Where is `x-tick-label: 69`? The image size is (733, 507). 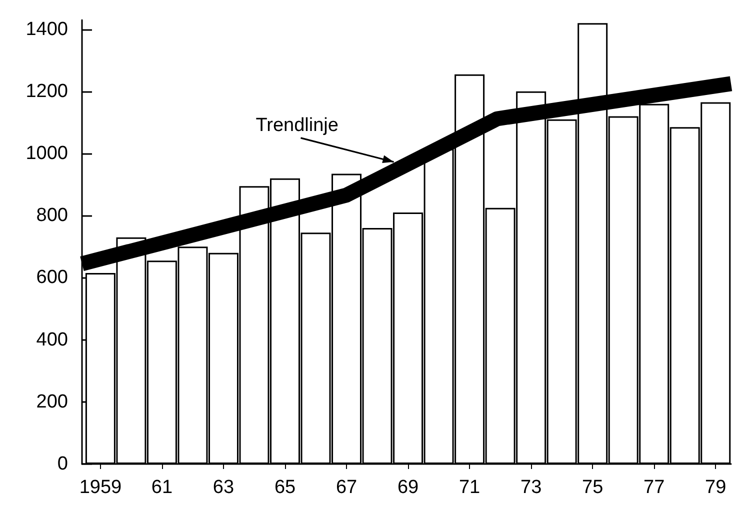
x-tick-label: 69 is located at coordinates (408, 487).